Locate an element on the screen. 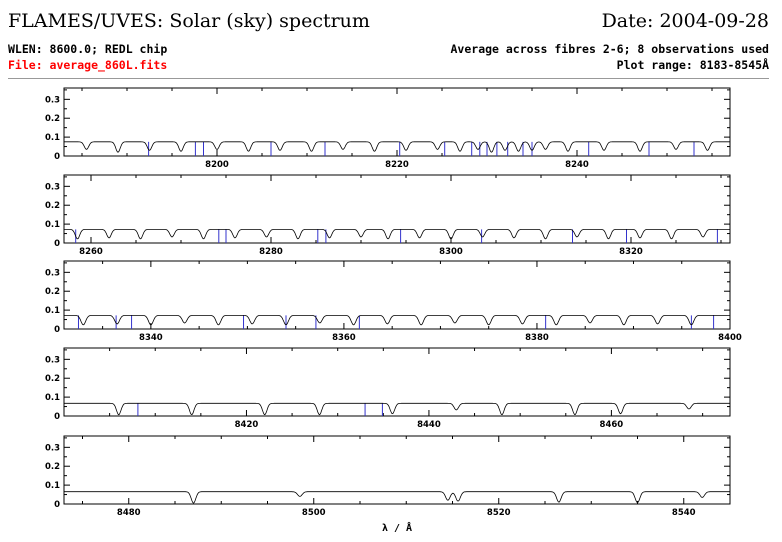  file-name: File: average_860L.fits is located at coordinates (88, 65).